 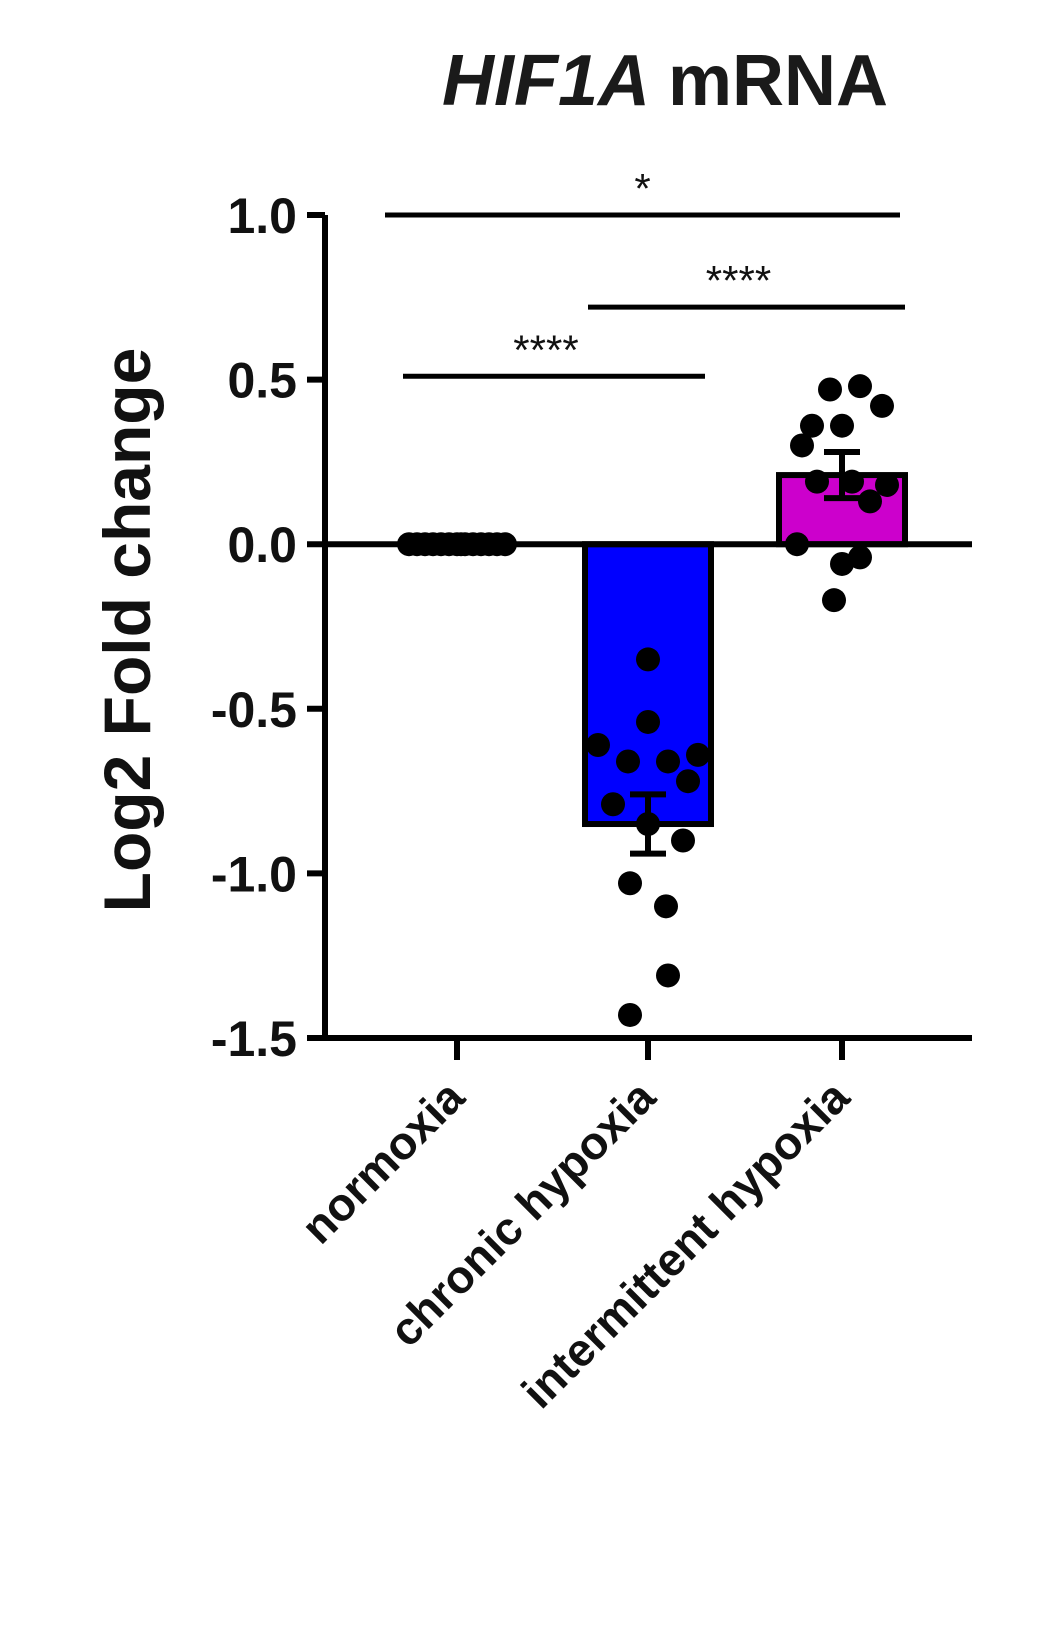 What do you see at coordinates (262, 545) in the screenshot?
I see `y-tick-label: 0.0` at bounding box center [262, 545].